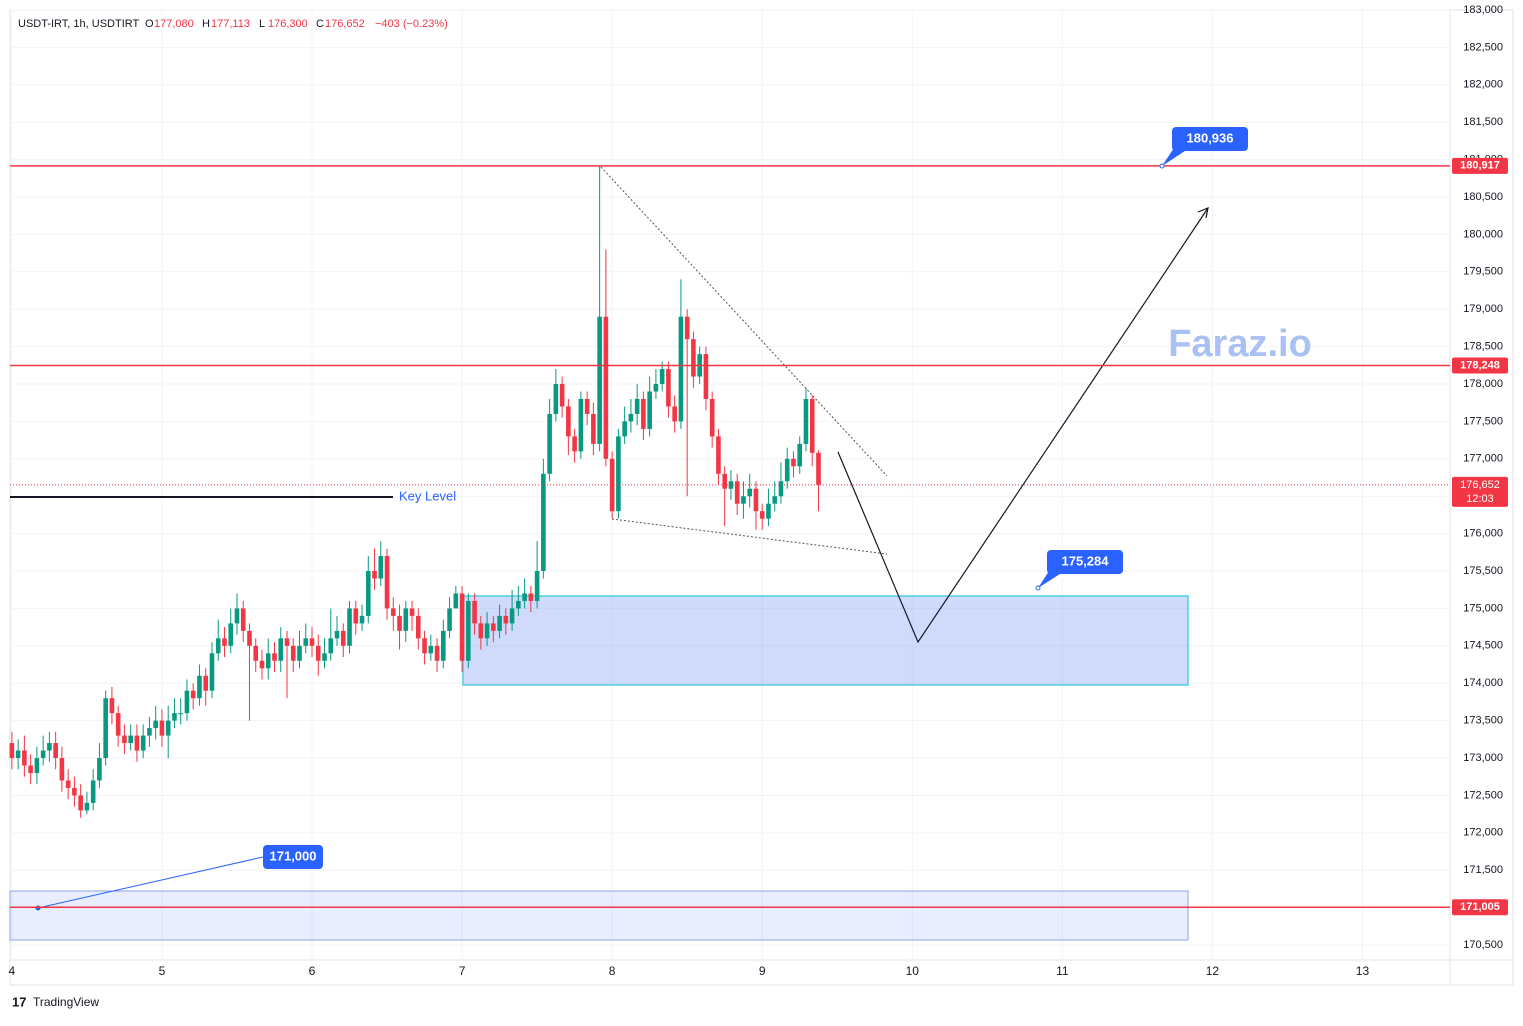 This screenshot has height=1026, width=1523. What do you see at coordinates (12, 971) in the screenshot?
I see `x-tick-label: 4` at bounding box center [12, 971].